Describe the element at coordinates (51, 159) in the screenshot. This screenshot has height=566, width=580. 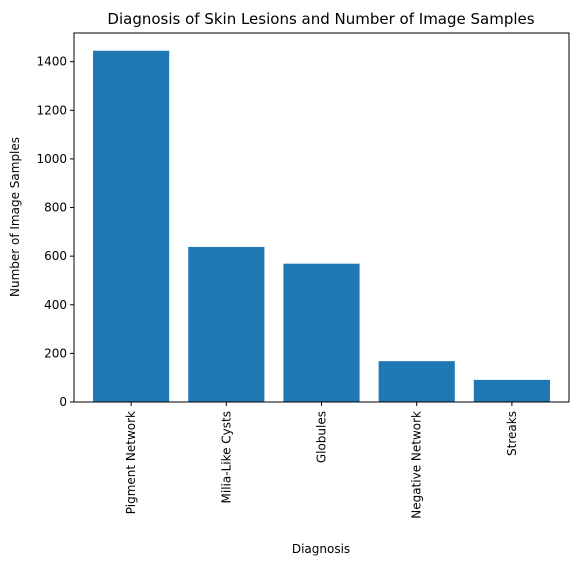
I see `y-tick-label: 1000` at that location.